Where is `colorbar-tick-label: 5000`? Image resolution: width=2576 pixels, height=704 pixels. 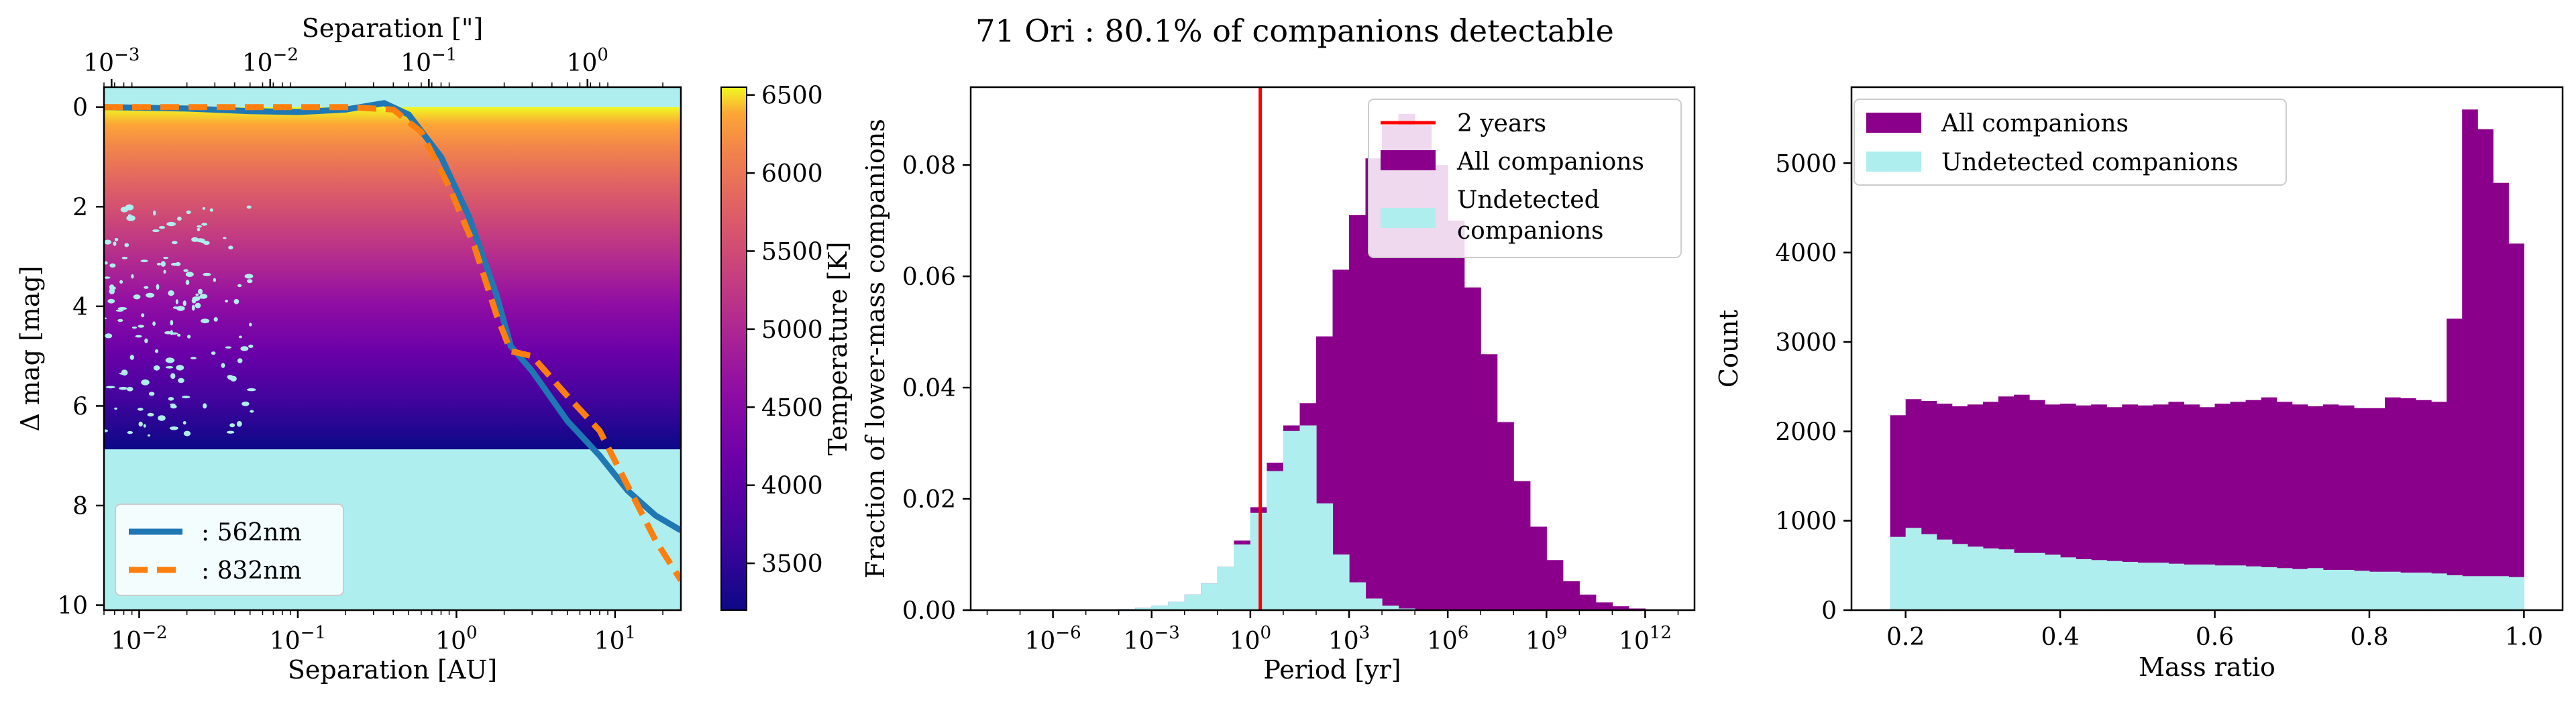 colorbar-tick-label: 5000 is located at coordinates (792, 330).